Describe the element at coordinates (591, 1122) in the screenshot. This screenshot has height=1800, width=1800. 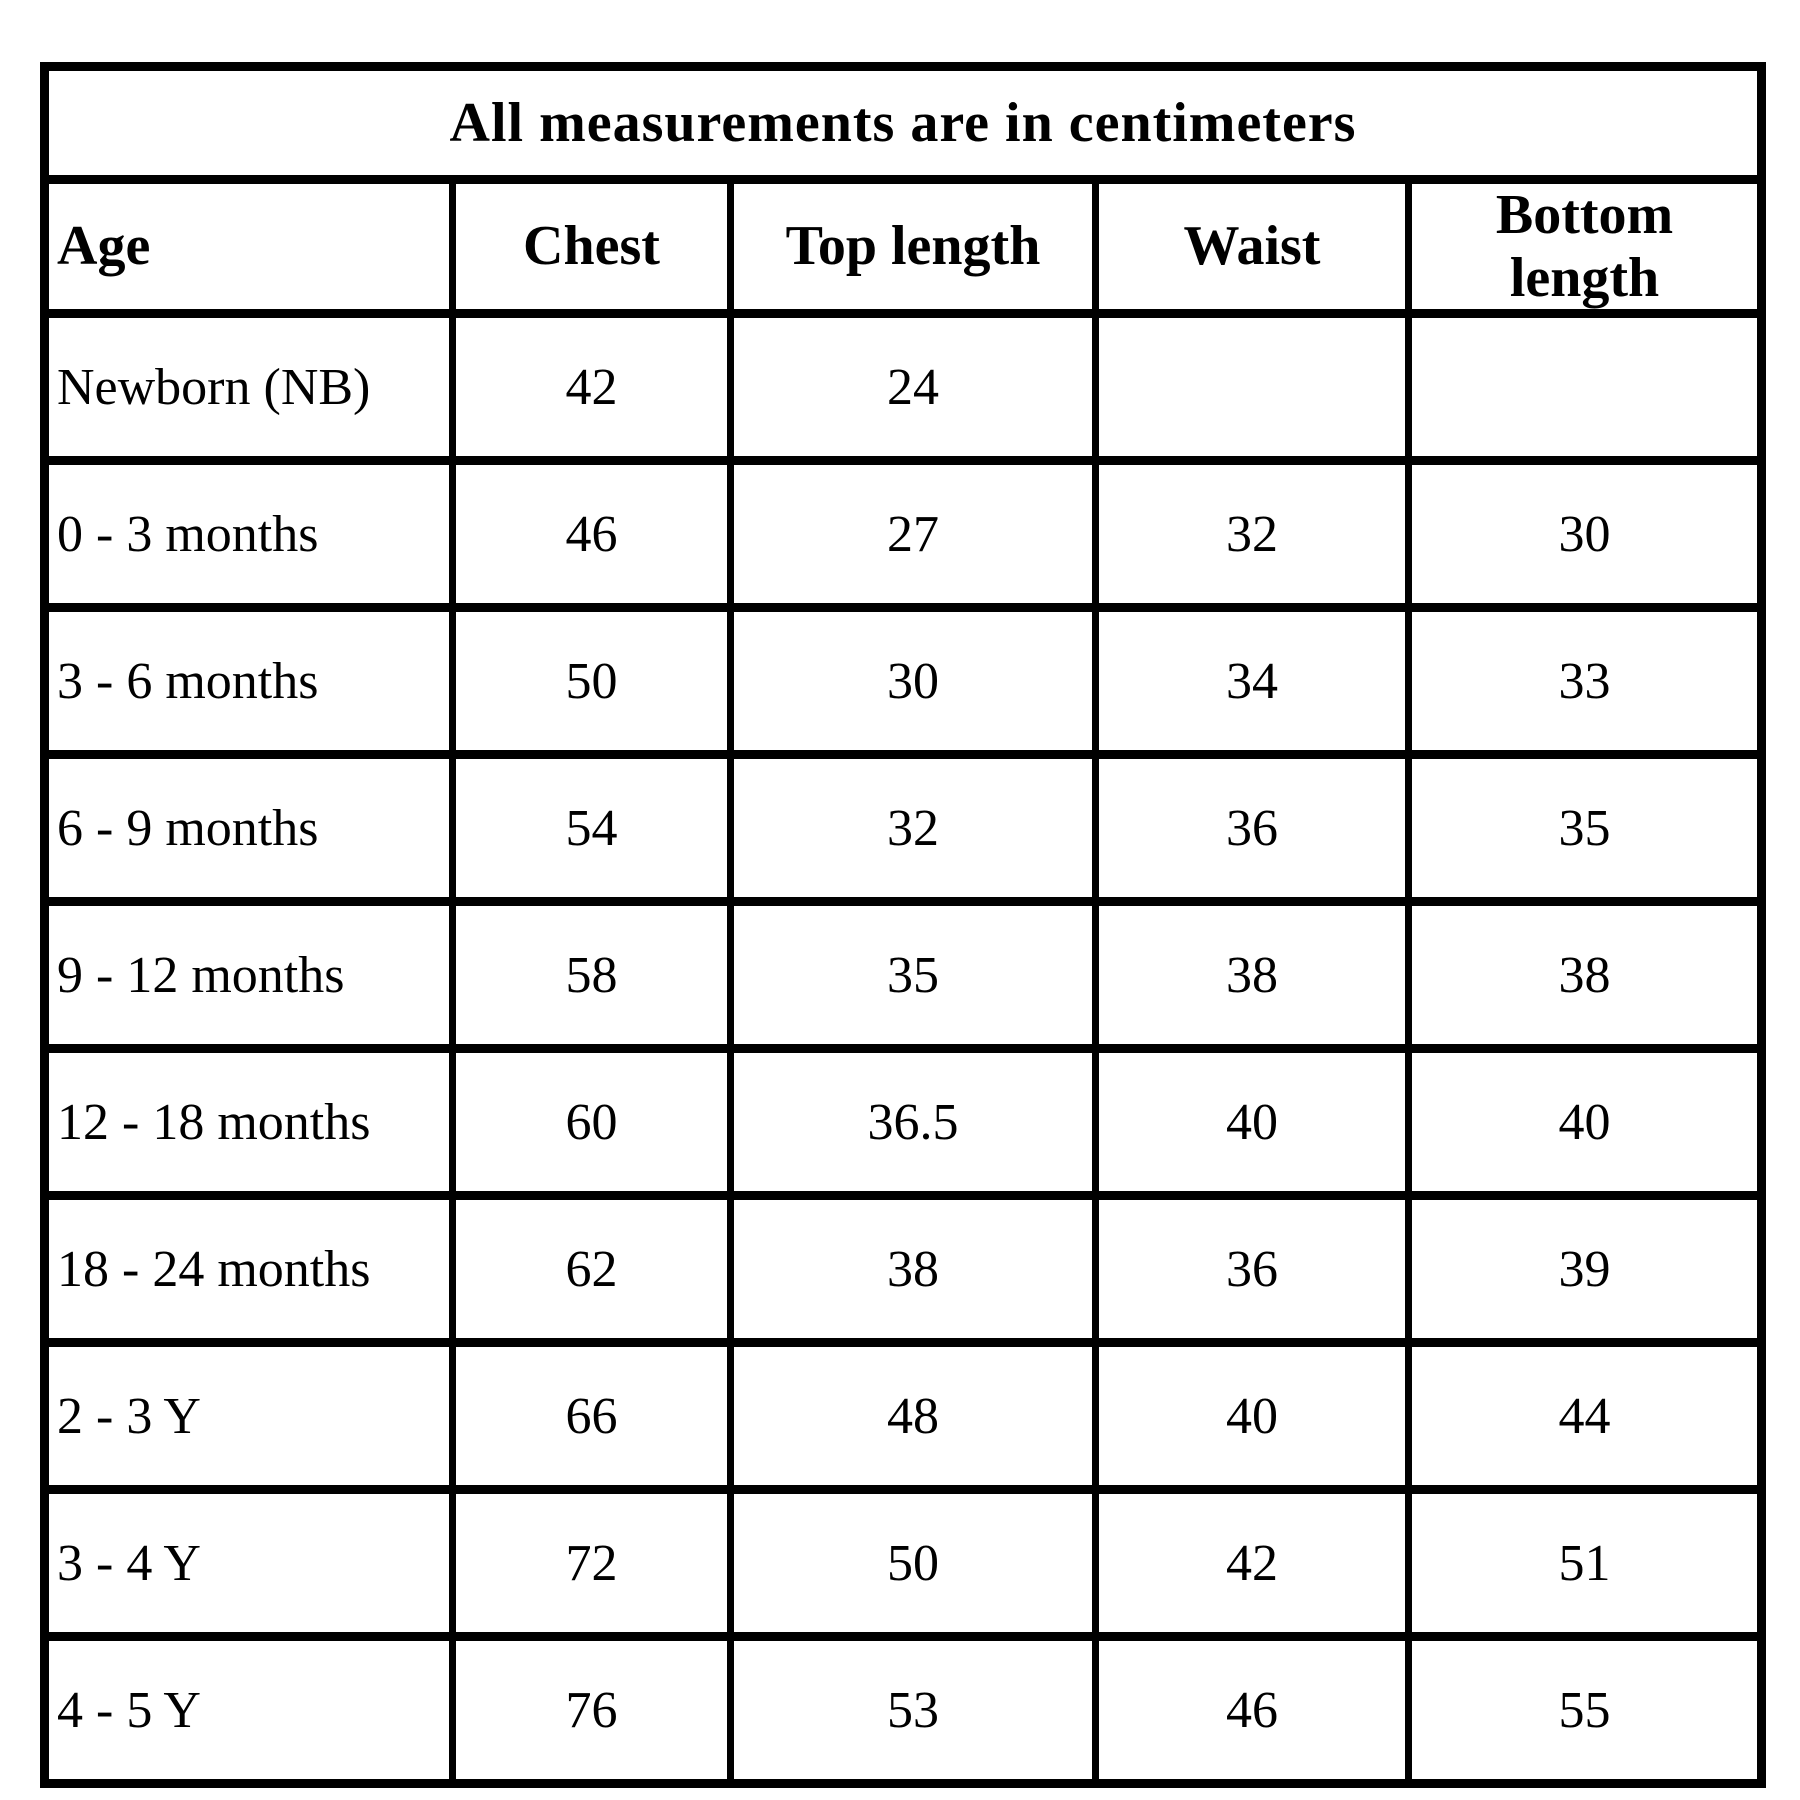
I see `value-cell: 60` at that location.